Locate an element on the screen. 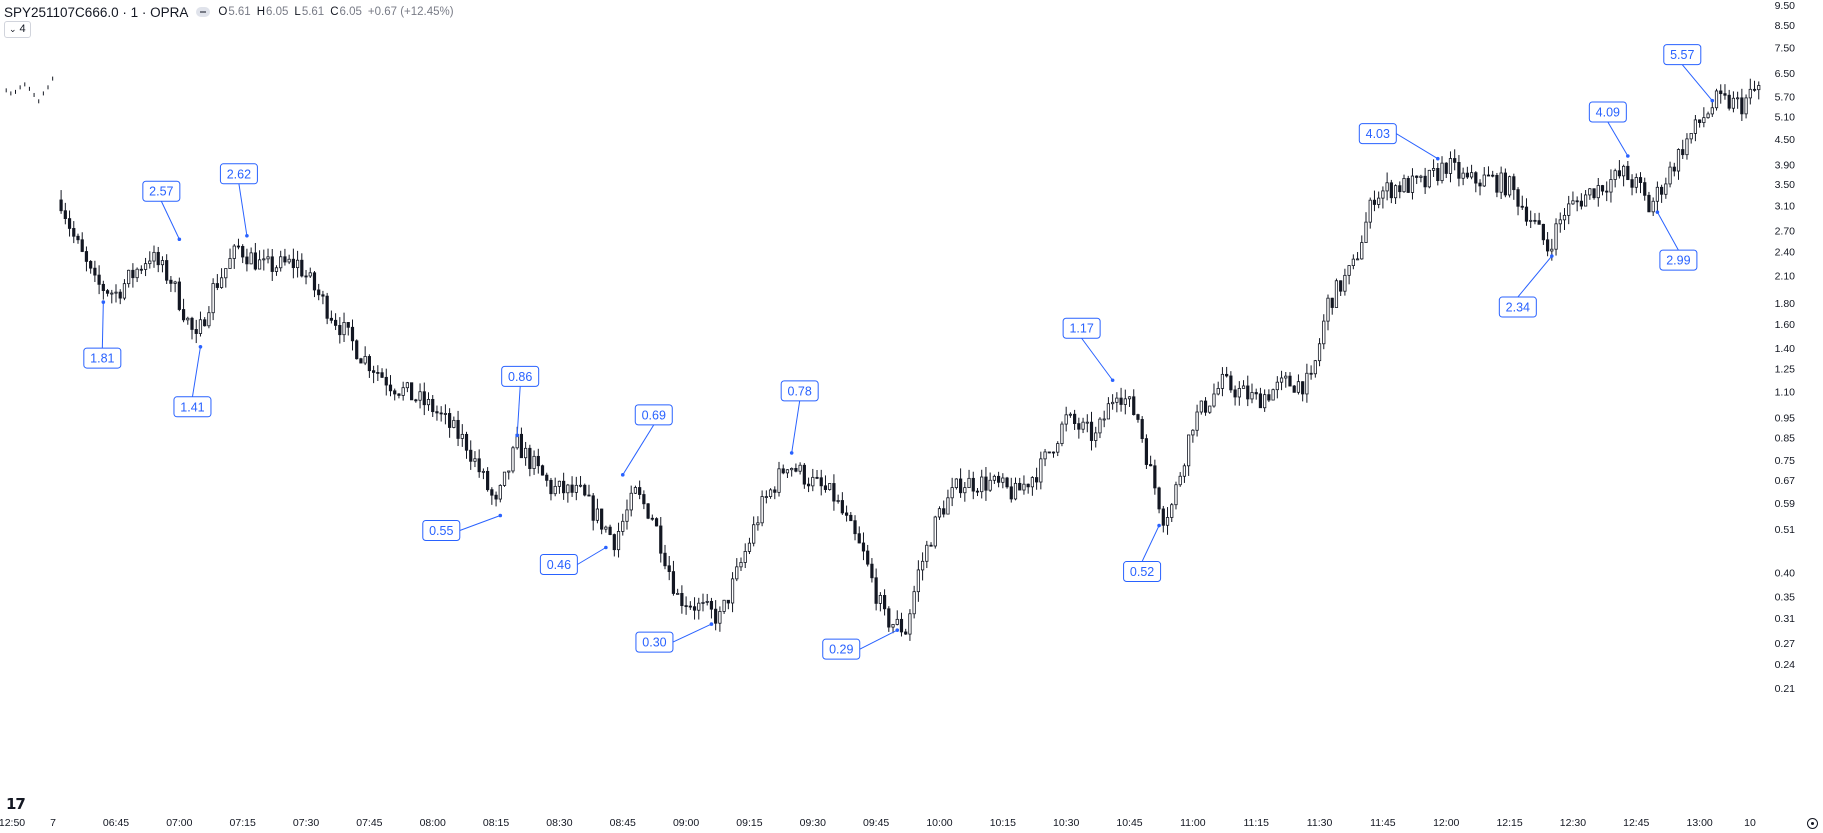 The height and width of the screenshot is (833, 1823). time-axis-tick-label: 08:45 is located at coordinates (623, 823).